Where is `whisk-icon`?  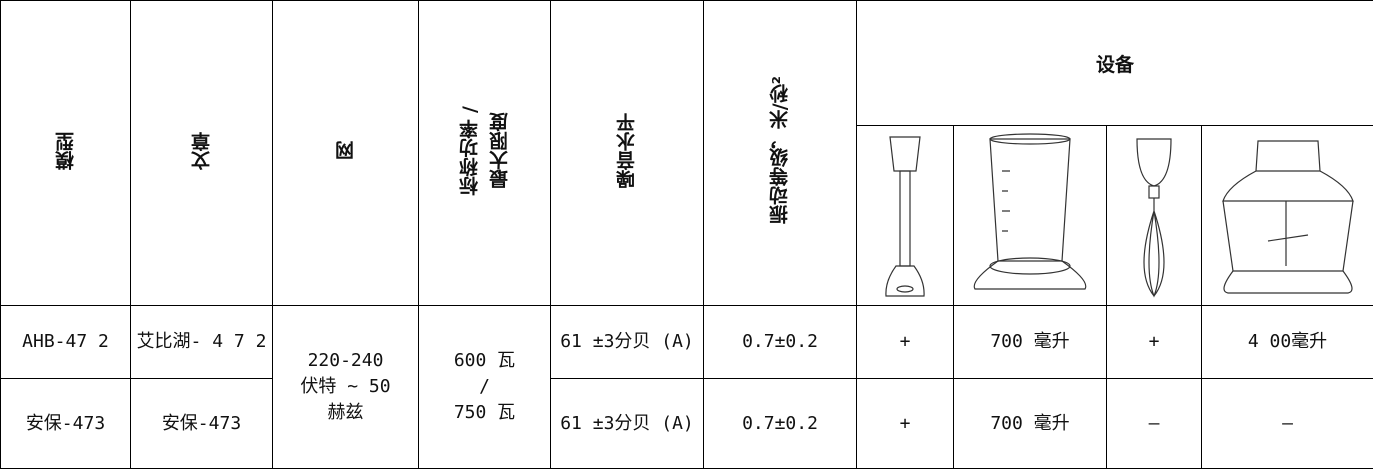
whisk-icon is located at coordinates (1154, 216).